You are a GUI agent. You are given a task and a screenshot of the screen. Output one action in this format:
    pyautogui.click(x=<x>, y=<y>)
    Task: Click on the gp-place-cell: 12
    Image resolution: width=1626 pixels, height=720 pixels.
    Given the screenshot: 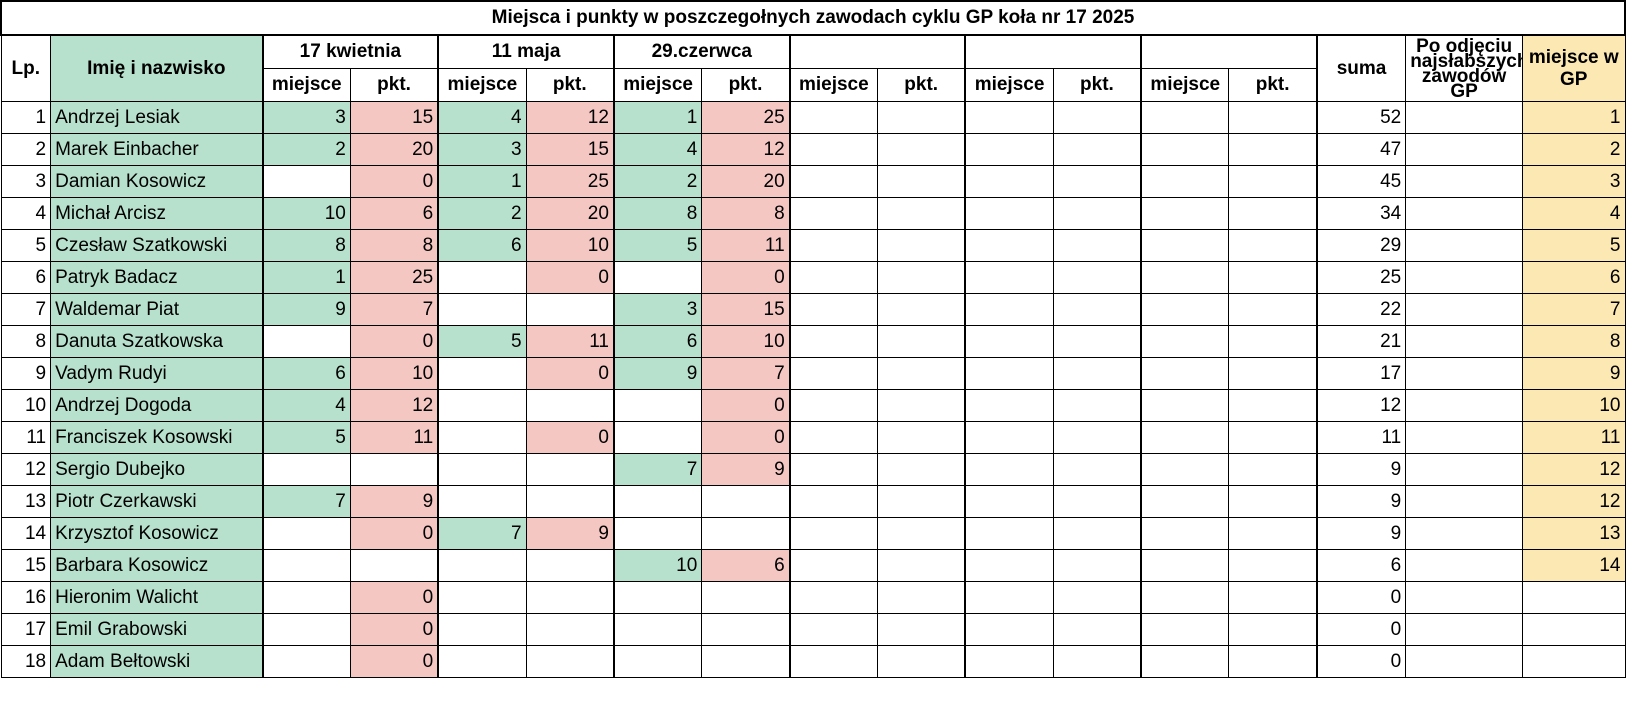 What is the action you would take?
    pyautogui.click(x=1574, y=469)
    